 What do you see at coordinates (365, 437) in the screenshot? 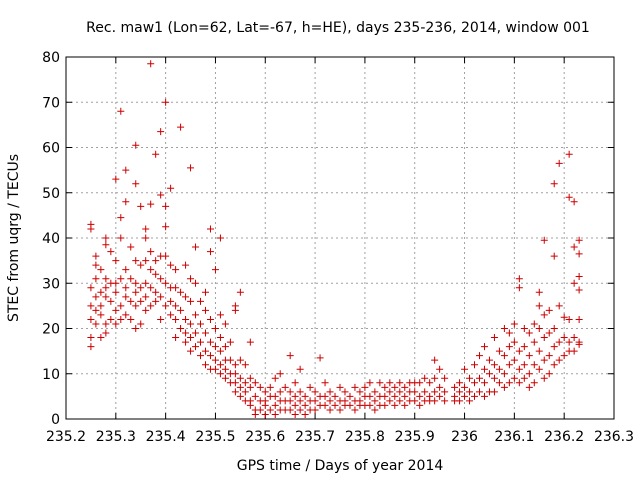
I see `x-tick-label: 235.8` at bounding box center [365, 437].